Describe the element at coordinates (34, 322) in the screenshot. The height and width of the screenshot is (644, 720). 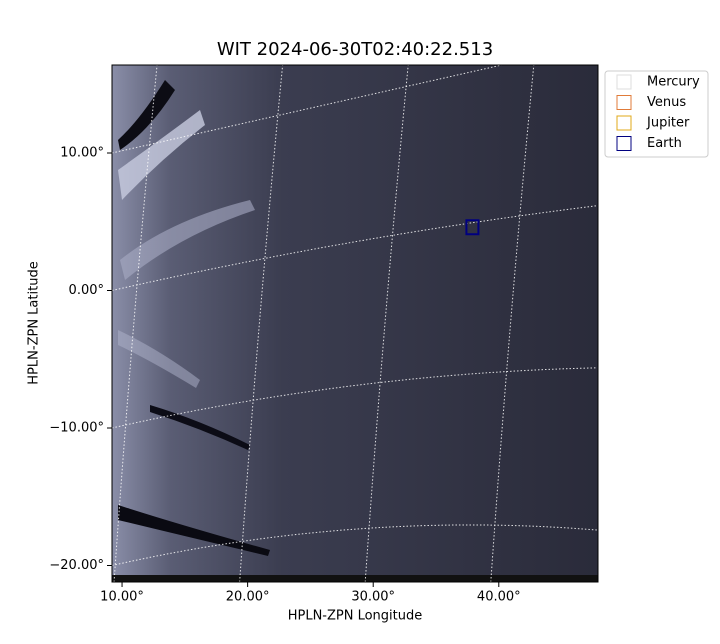
I see `y-axis-label: HPLN-ZPN Latitude` at that location.